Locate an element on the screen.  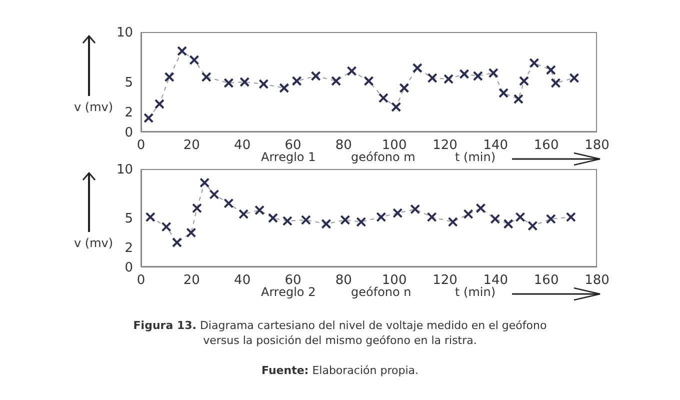
source-note: Fuente: Elaboración propia. is located at coordinates (340, 370).